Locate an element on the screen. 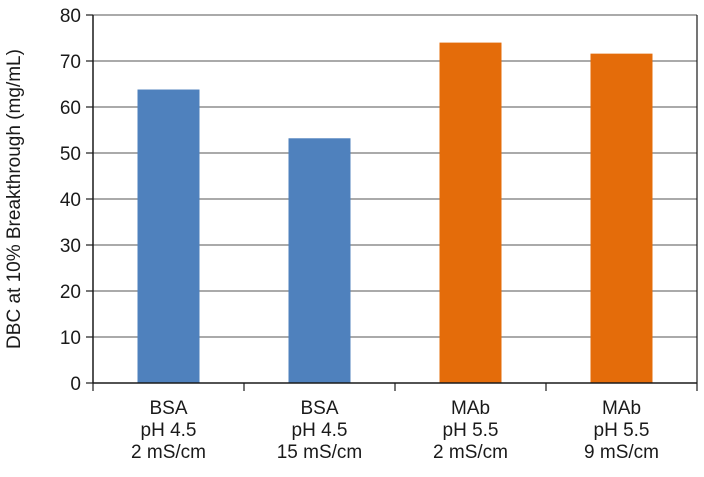 The height and width of the screenshot is (477, 704). category-label: 15 mS/cm is located at coordinates (320, 452).